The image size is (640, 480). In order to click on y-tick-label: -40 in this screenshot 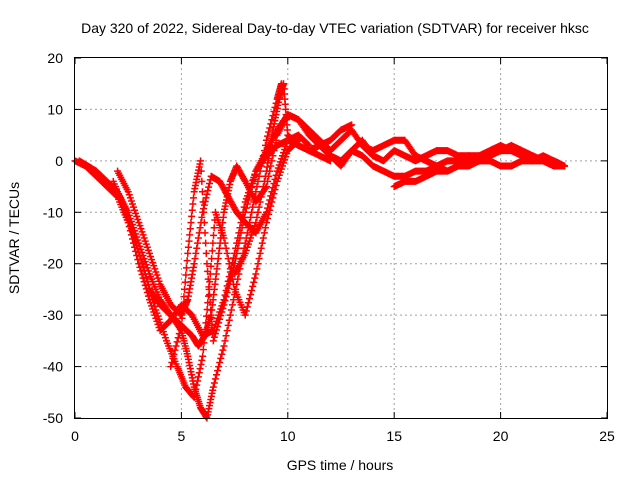, I will do `click(53, 367)`.